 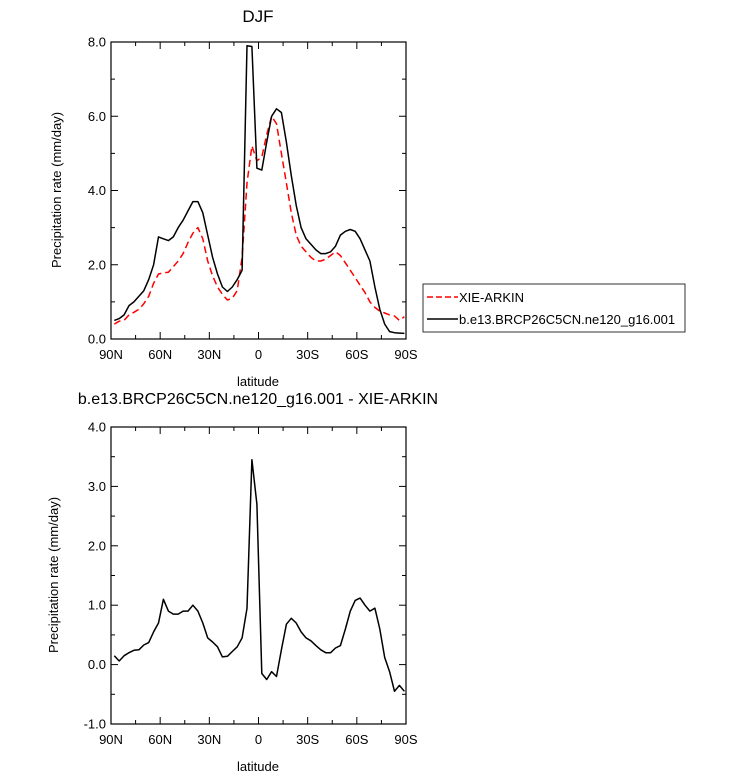 What do you see at coordinates (258, 766) in the screenshot?
I see `x-axis-label-bottom: latitude` at bounding box center [258, 766].